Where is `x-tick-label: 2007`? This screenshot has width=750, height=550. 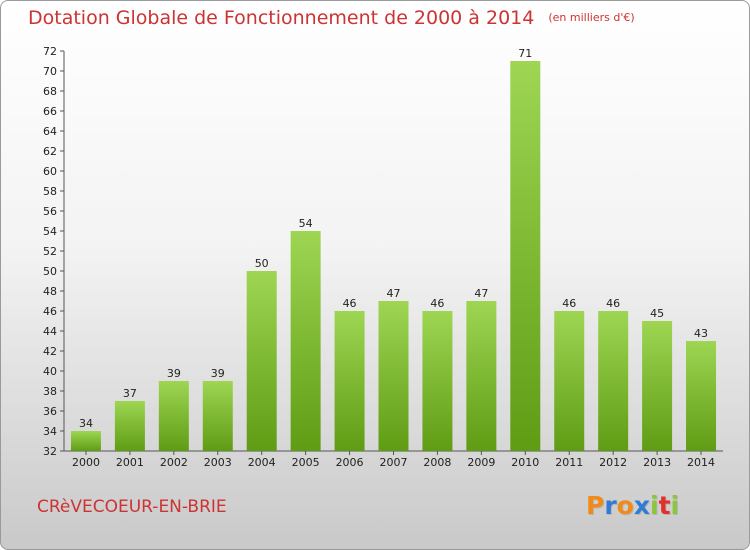
x-tick-label: 2007 is located at coordinates (394, 462).